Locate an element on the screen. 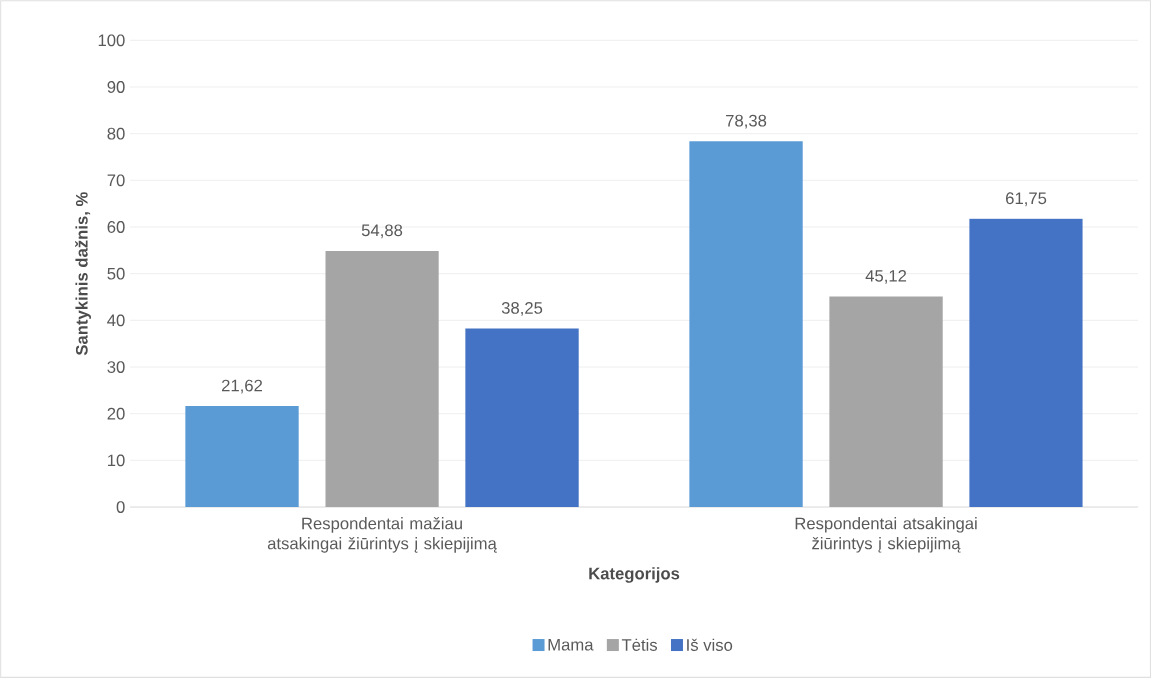 The image size is (1151, 678). data-label: 54,88 is located at coordinates (382, 231).